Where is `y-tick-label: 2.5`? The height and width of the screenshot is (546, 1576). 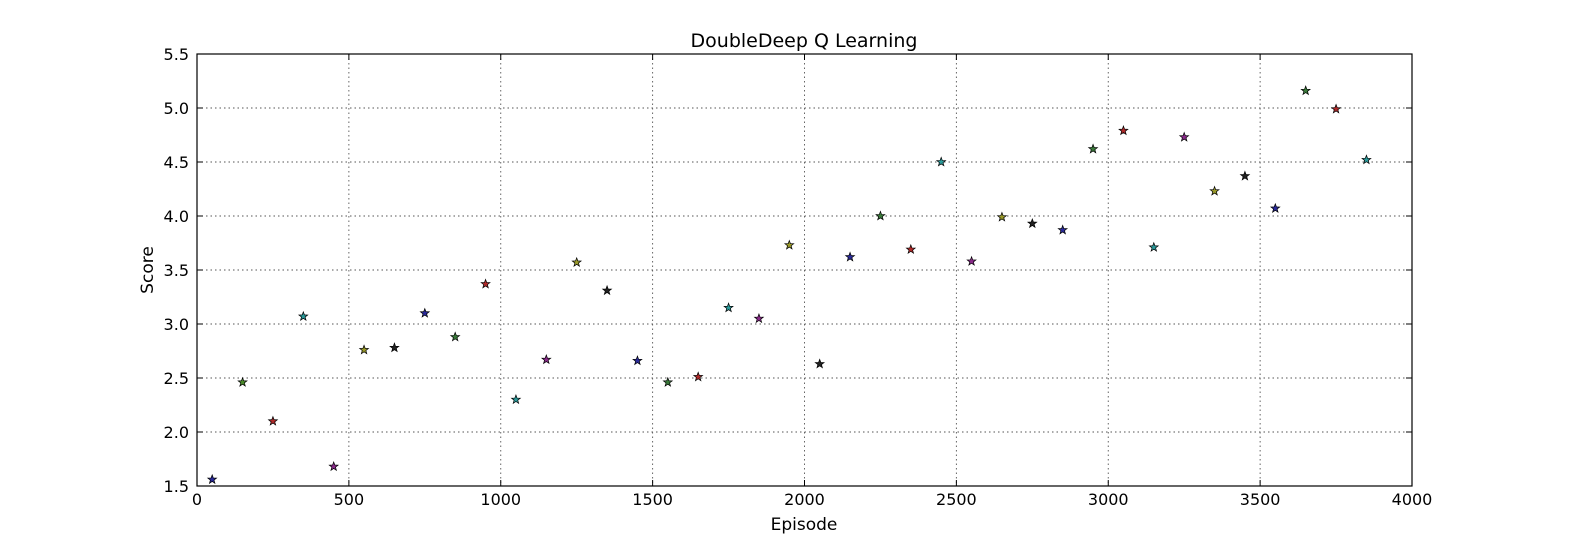 y-tick-label: 2.5 is located at coordinates (176, 378).